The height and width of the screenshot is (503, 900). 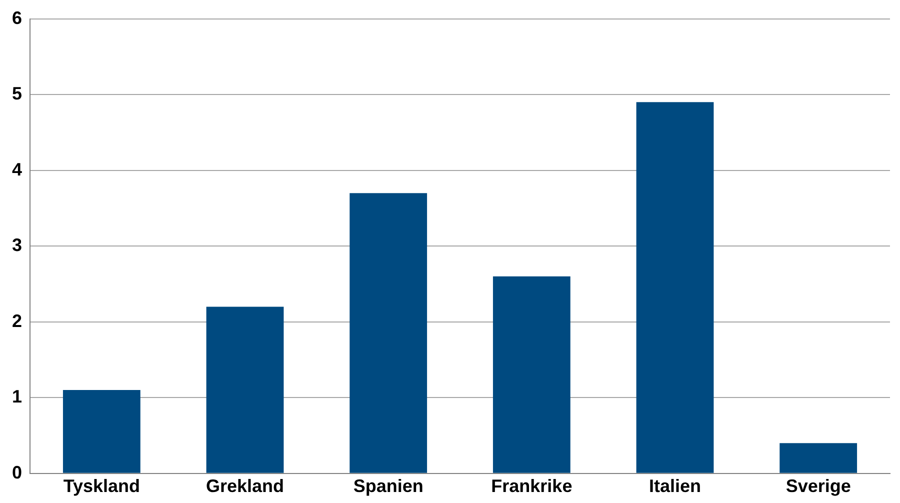 I want to click on y-tick-label: 1, so click(x=17, y=396).